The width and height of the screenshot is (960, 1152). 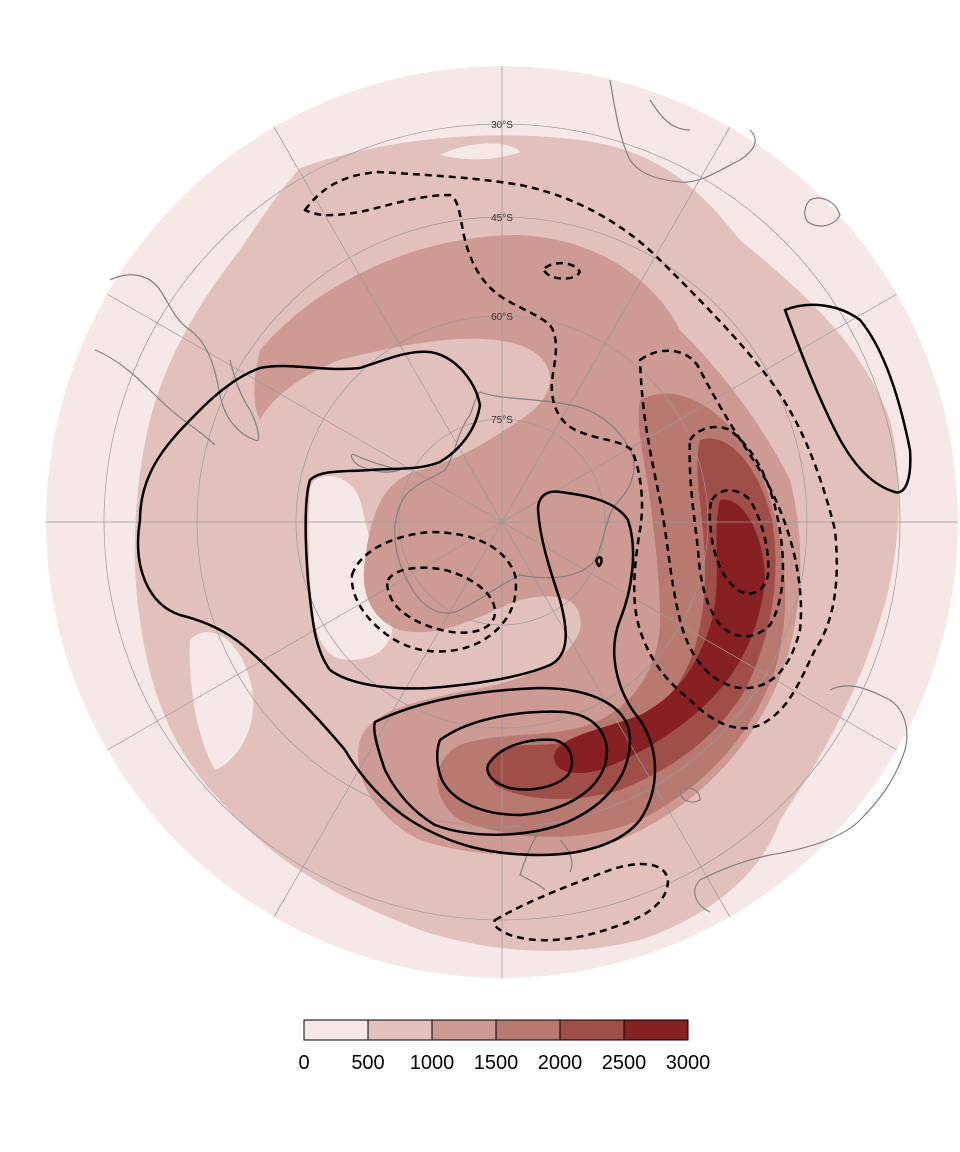 What do you see at coordinates (432, 1063) in the screenshot?
I see `colorbar-tick-label: 1000` at bounding box center [432, 1063].